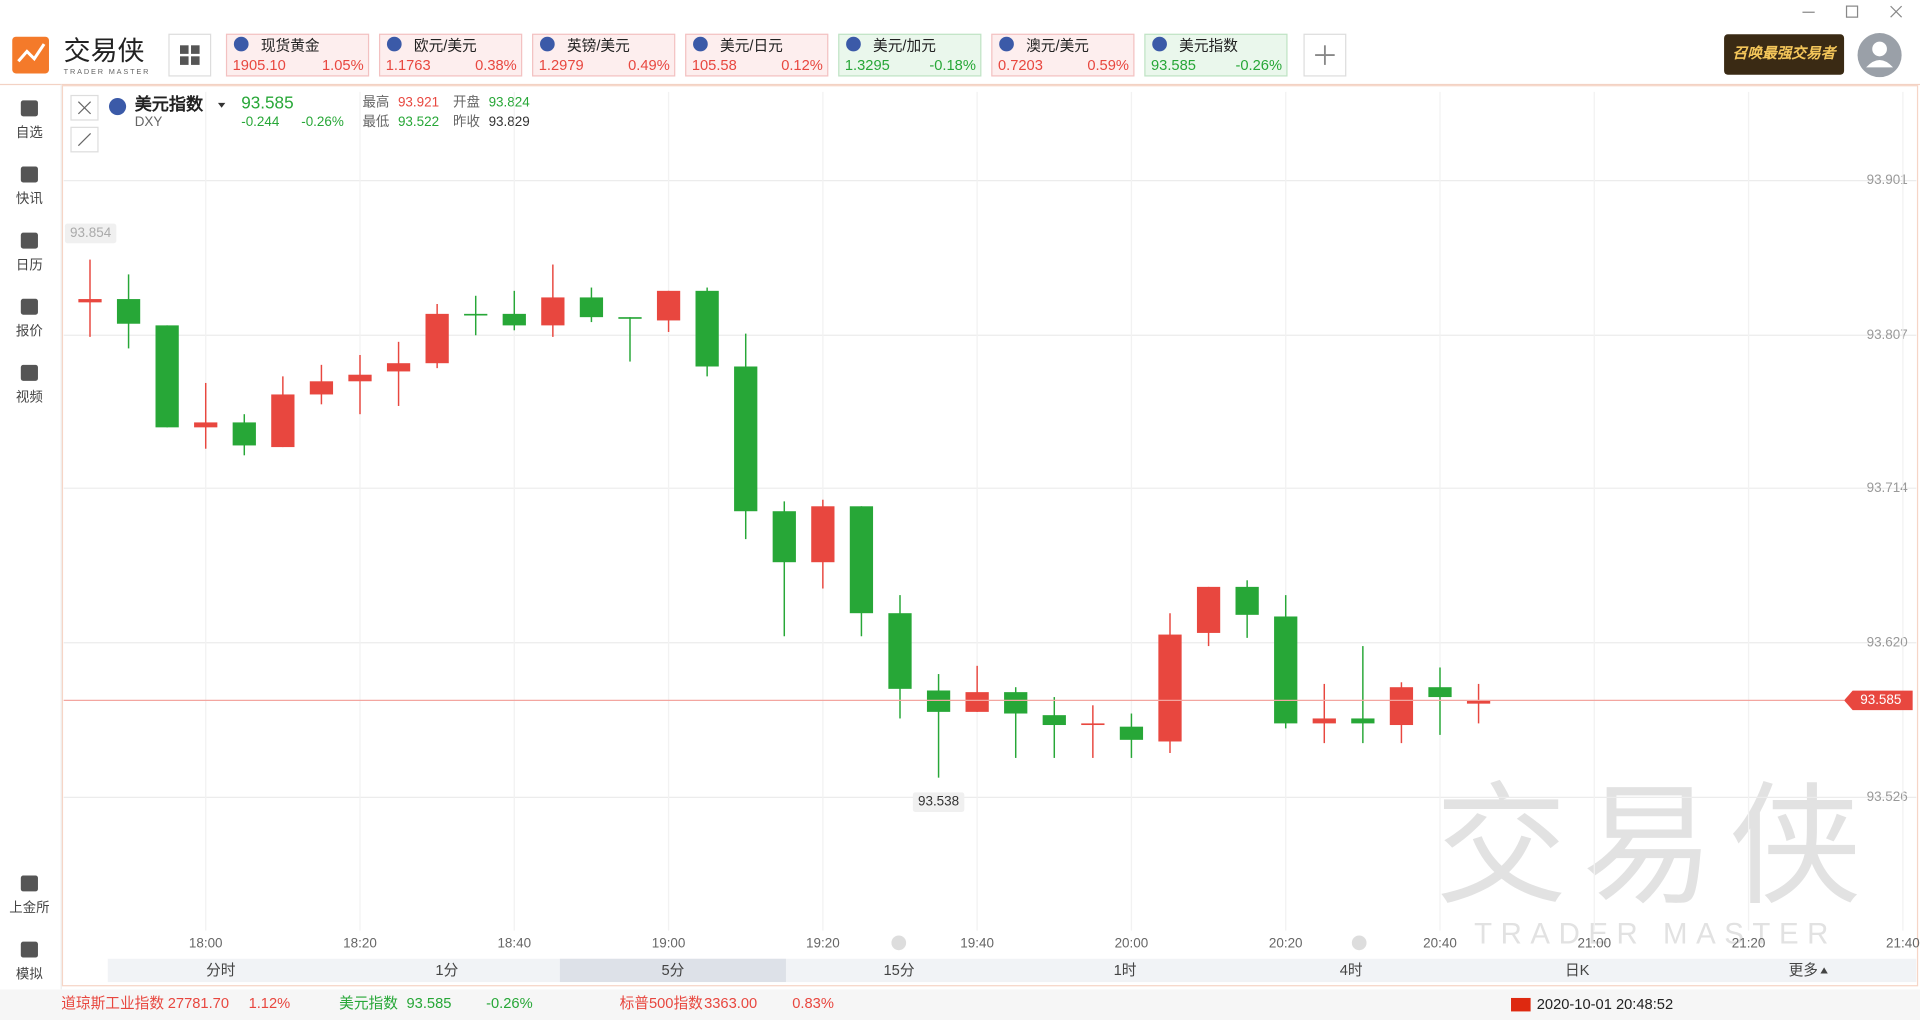  What do you see at coordinates (598, 45) in the screenshot?
I see `quote-name: 英镑/美元` at bounding box center [598, 45].